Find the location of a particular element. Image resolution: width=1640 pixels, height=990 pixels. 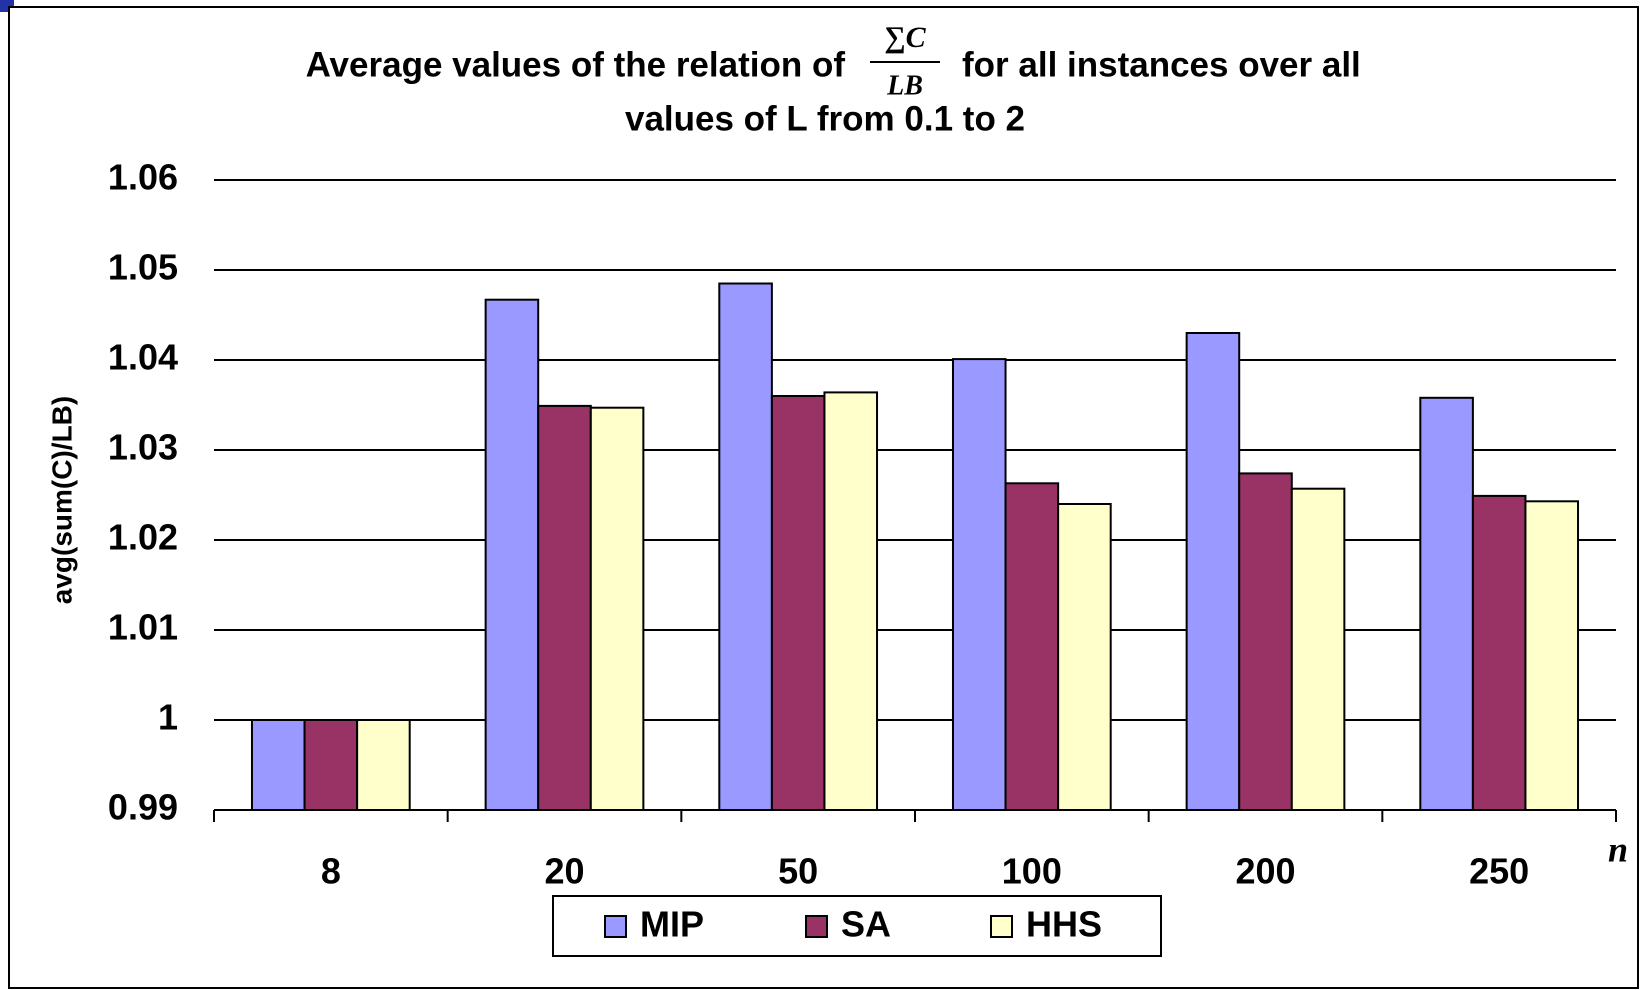

y-tick-label: 1 is located at coordinates (168, 717).